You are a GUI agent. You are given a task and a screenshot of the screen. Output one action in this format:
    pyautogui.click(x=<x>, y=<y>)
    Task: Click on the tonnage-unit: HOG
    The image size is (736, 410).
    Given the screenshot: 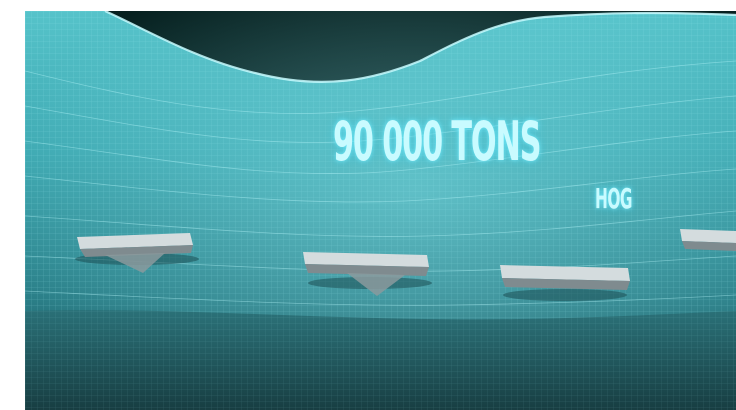 What is the action you would take?
    pyautogui.click(x=614, y=198)
    